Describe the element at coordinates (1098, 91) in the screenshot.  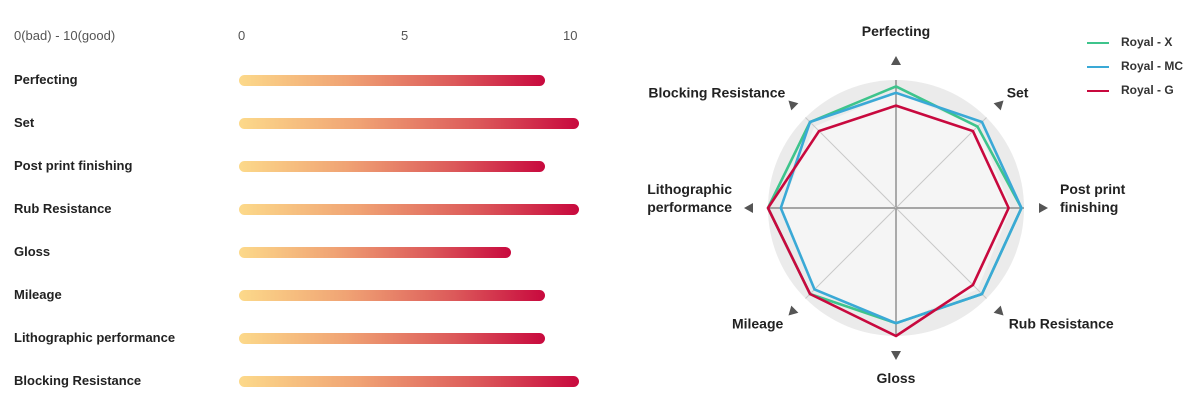
I see `legend-swatch-royal-g` at that location.